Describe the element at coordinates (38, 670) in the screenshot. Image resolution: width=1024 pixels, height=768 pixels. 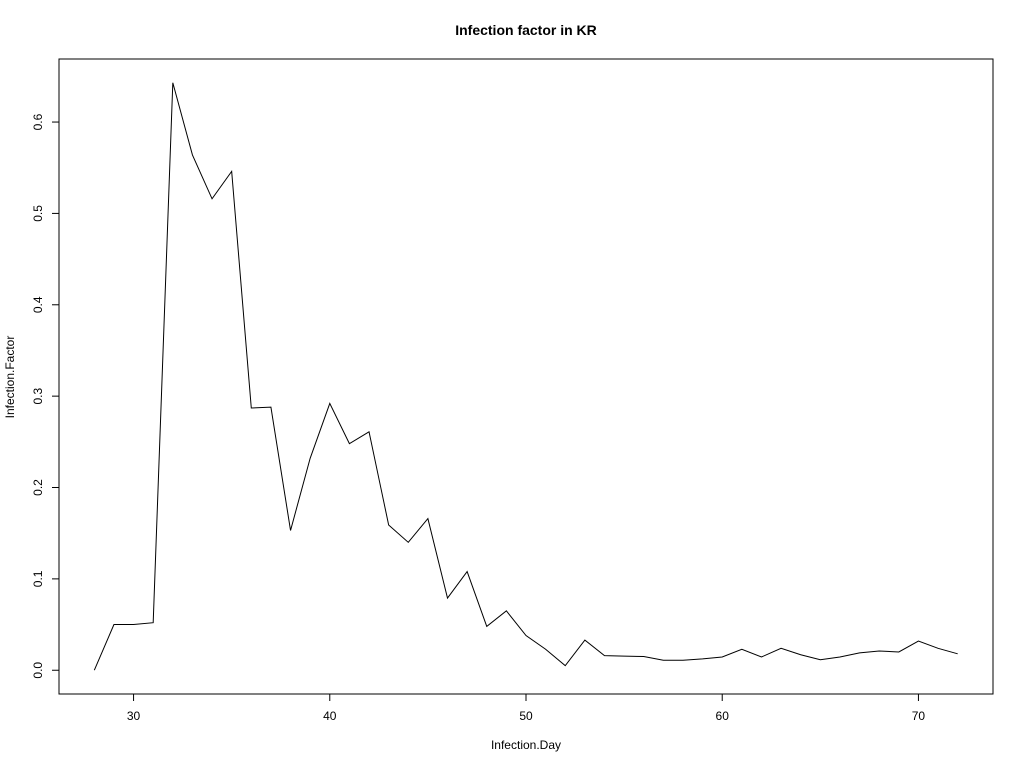
I see `y-tick-label: 0.0` at that location.